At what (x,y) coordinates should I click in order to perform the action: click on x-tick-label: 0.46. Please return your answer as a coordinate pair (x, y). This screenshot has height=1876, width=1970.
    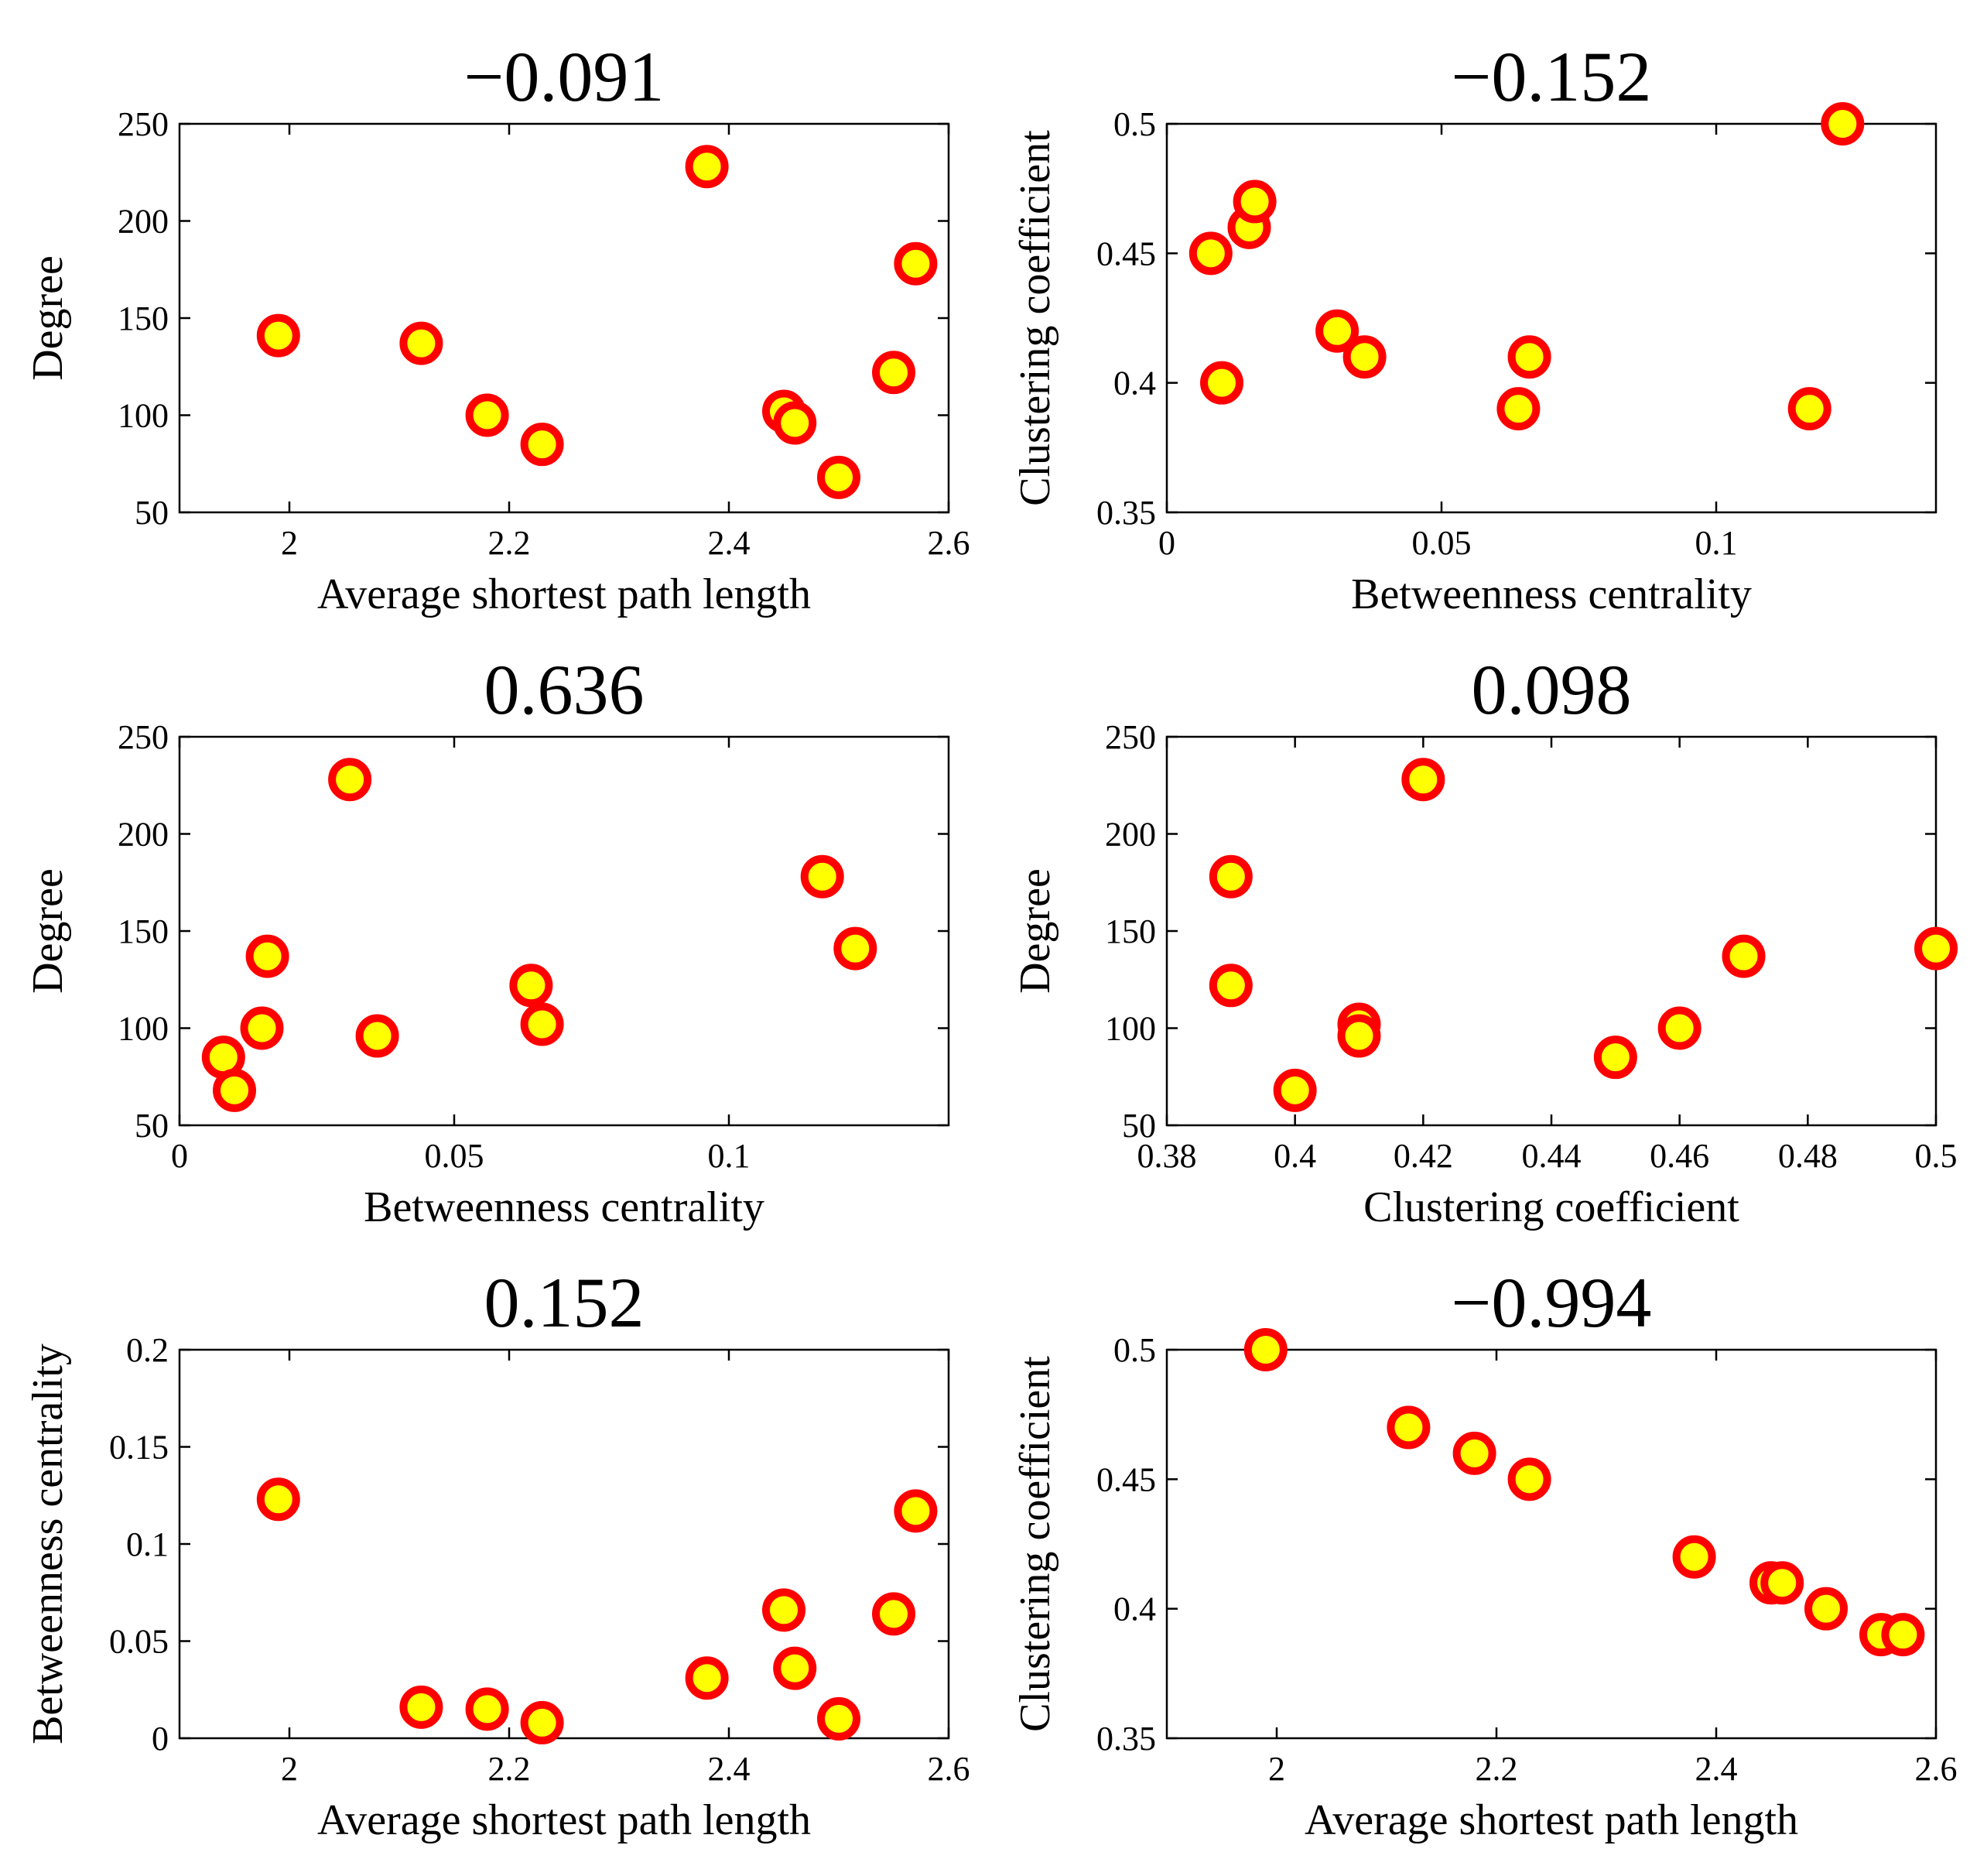
    Looking at the image, I should click on (1680, 1156).